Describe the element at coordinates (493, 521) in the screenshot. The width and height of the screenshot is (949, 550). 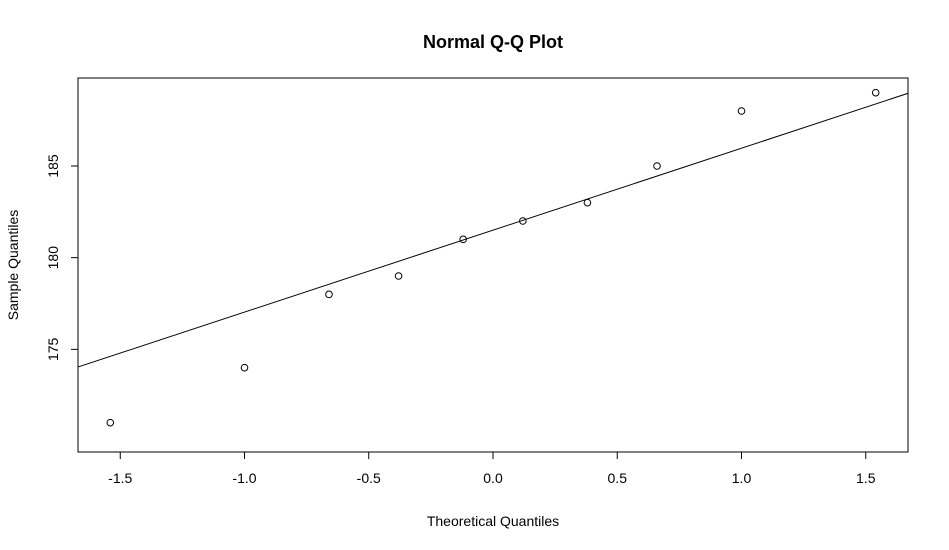
I see `x-axis-label: Theoretical Quantiles` at that location.